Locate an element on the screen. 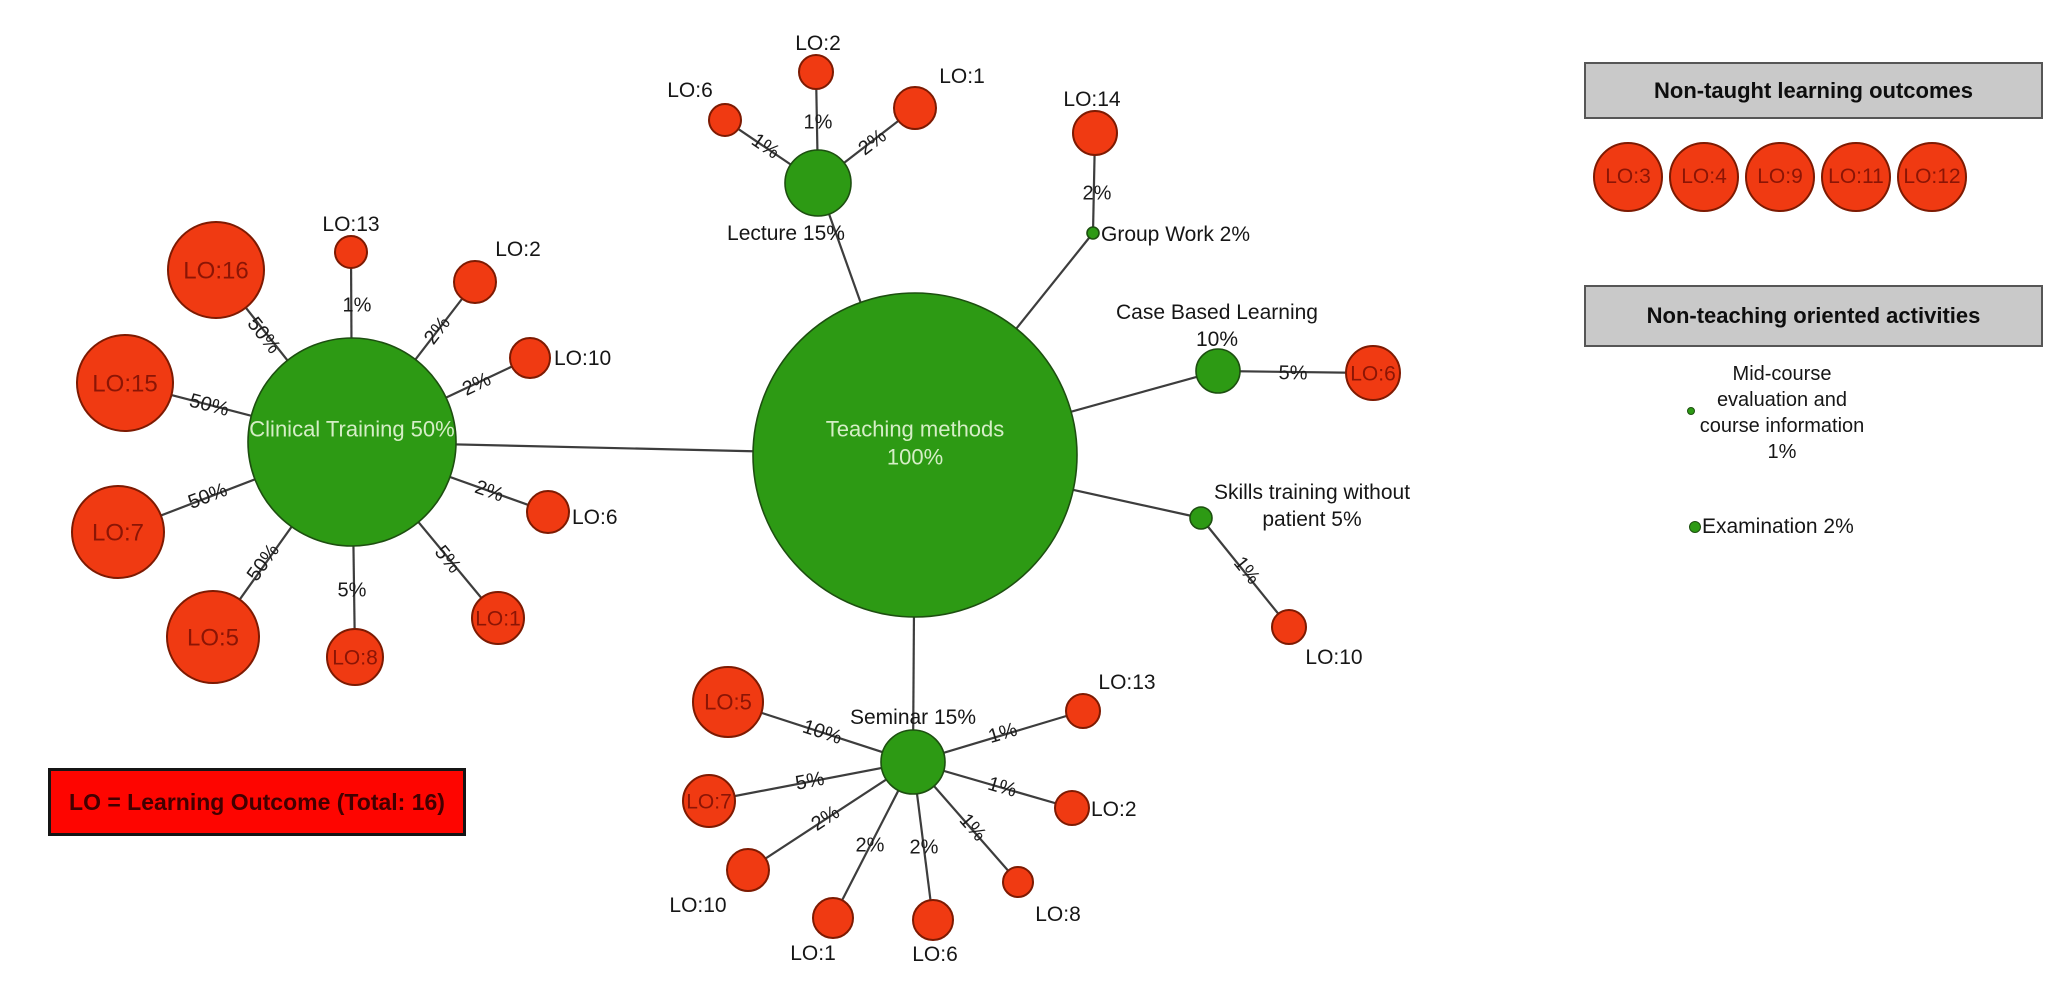  edge-label-clinical-c6: 2% is located at coordinates (489, 491).